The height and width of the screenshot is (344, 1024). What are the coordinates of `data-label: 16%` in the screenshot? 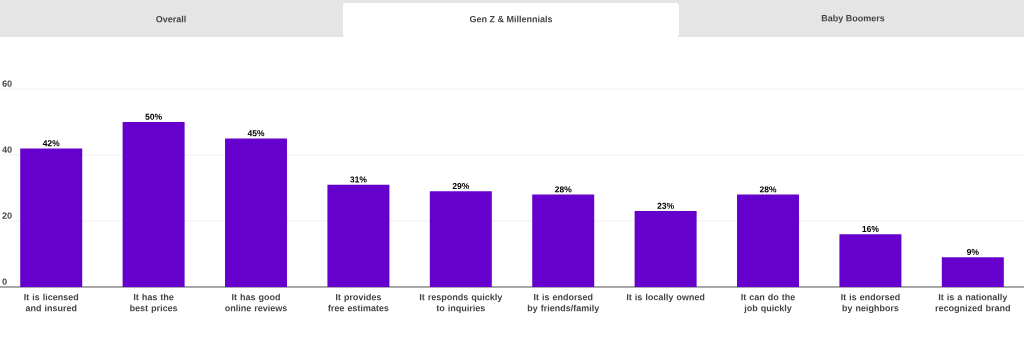 It's located at (870, 228).